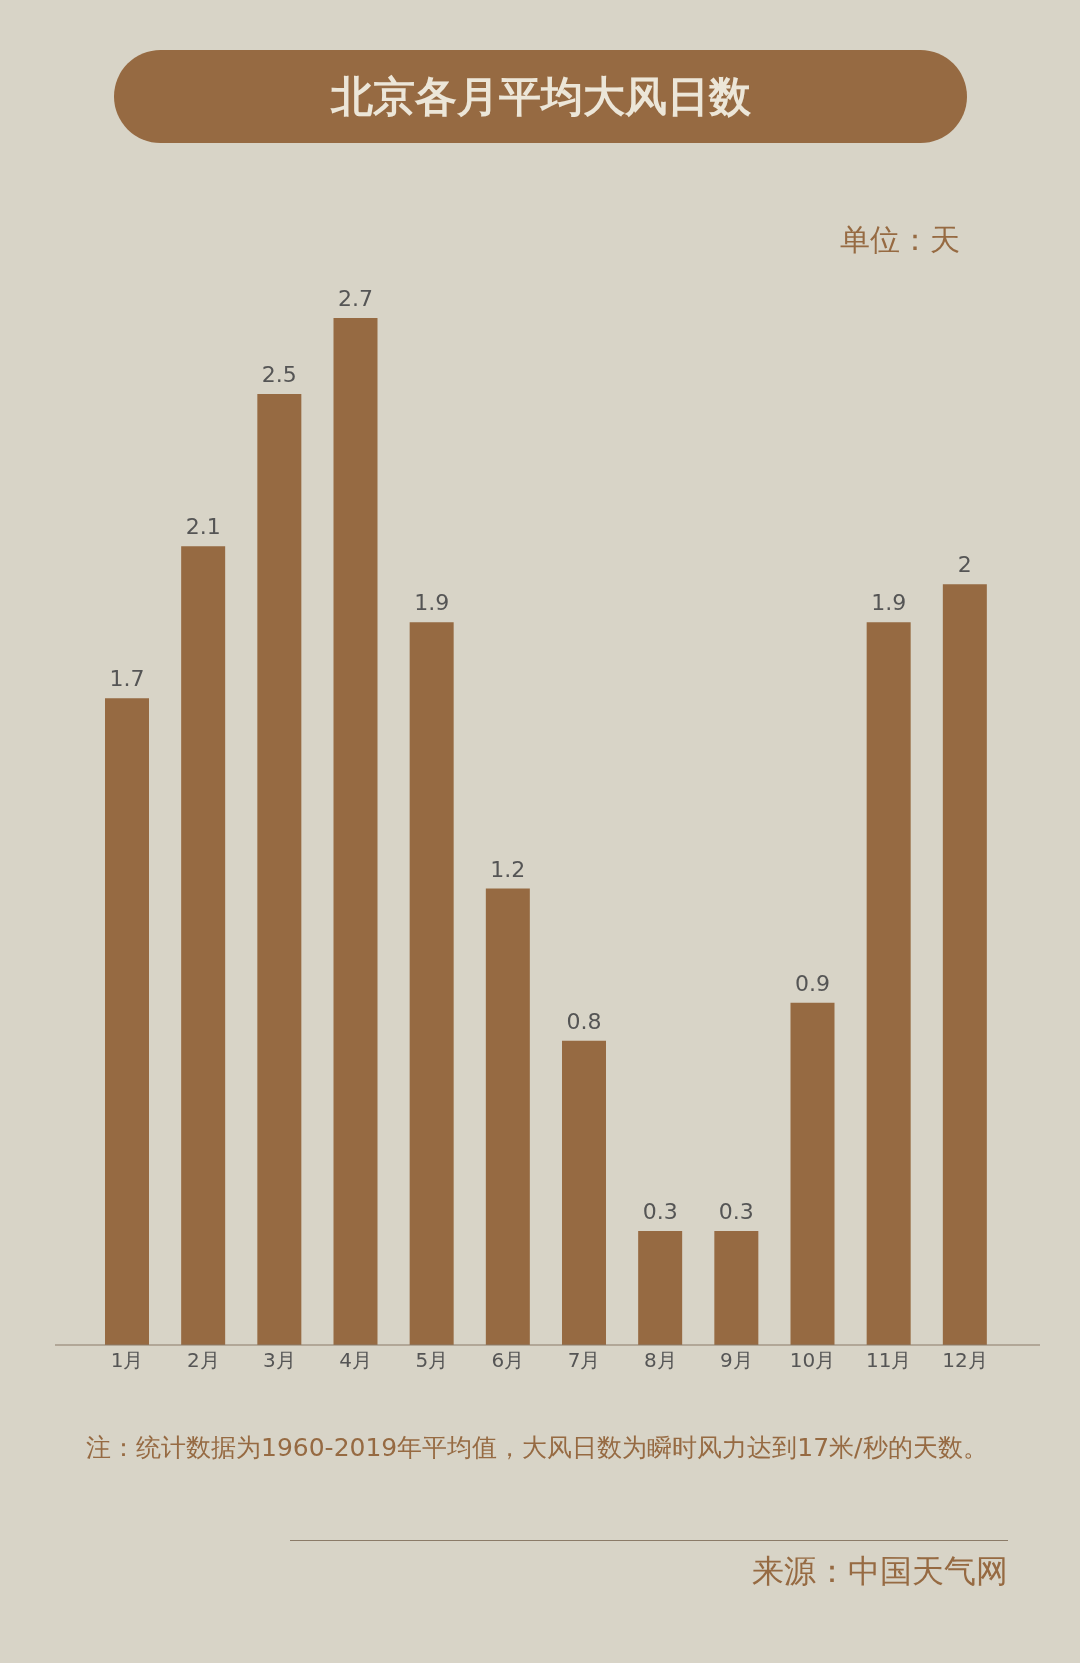 The image size is (1080, 1663). I want to click on x-tick-label: 3月, so click(279, 1360).